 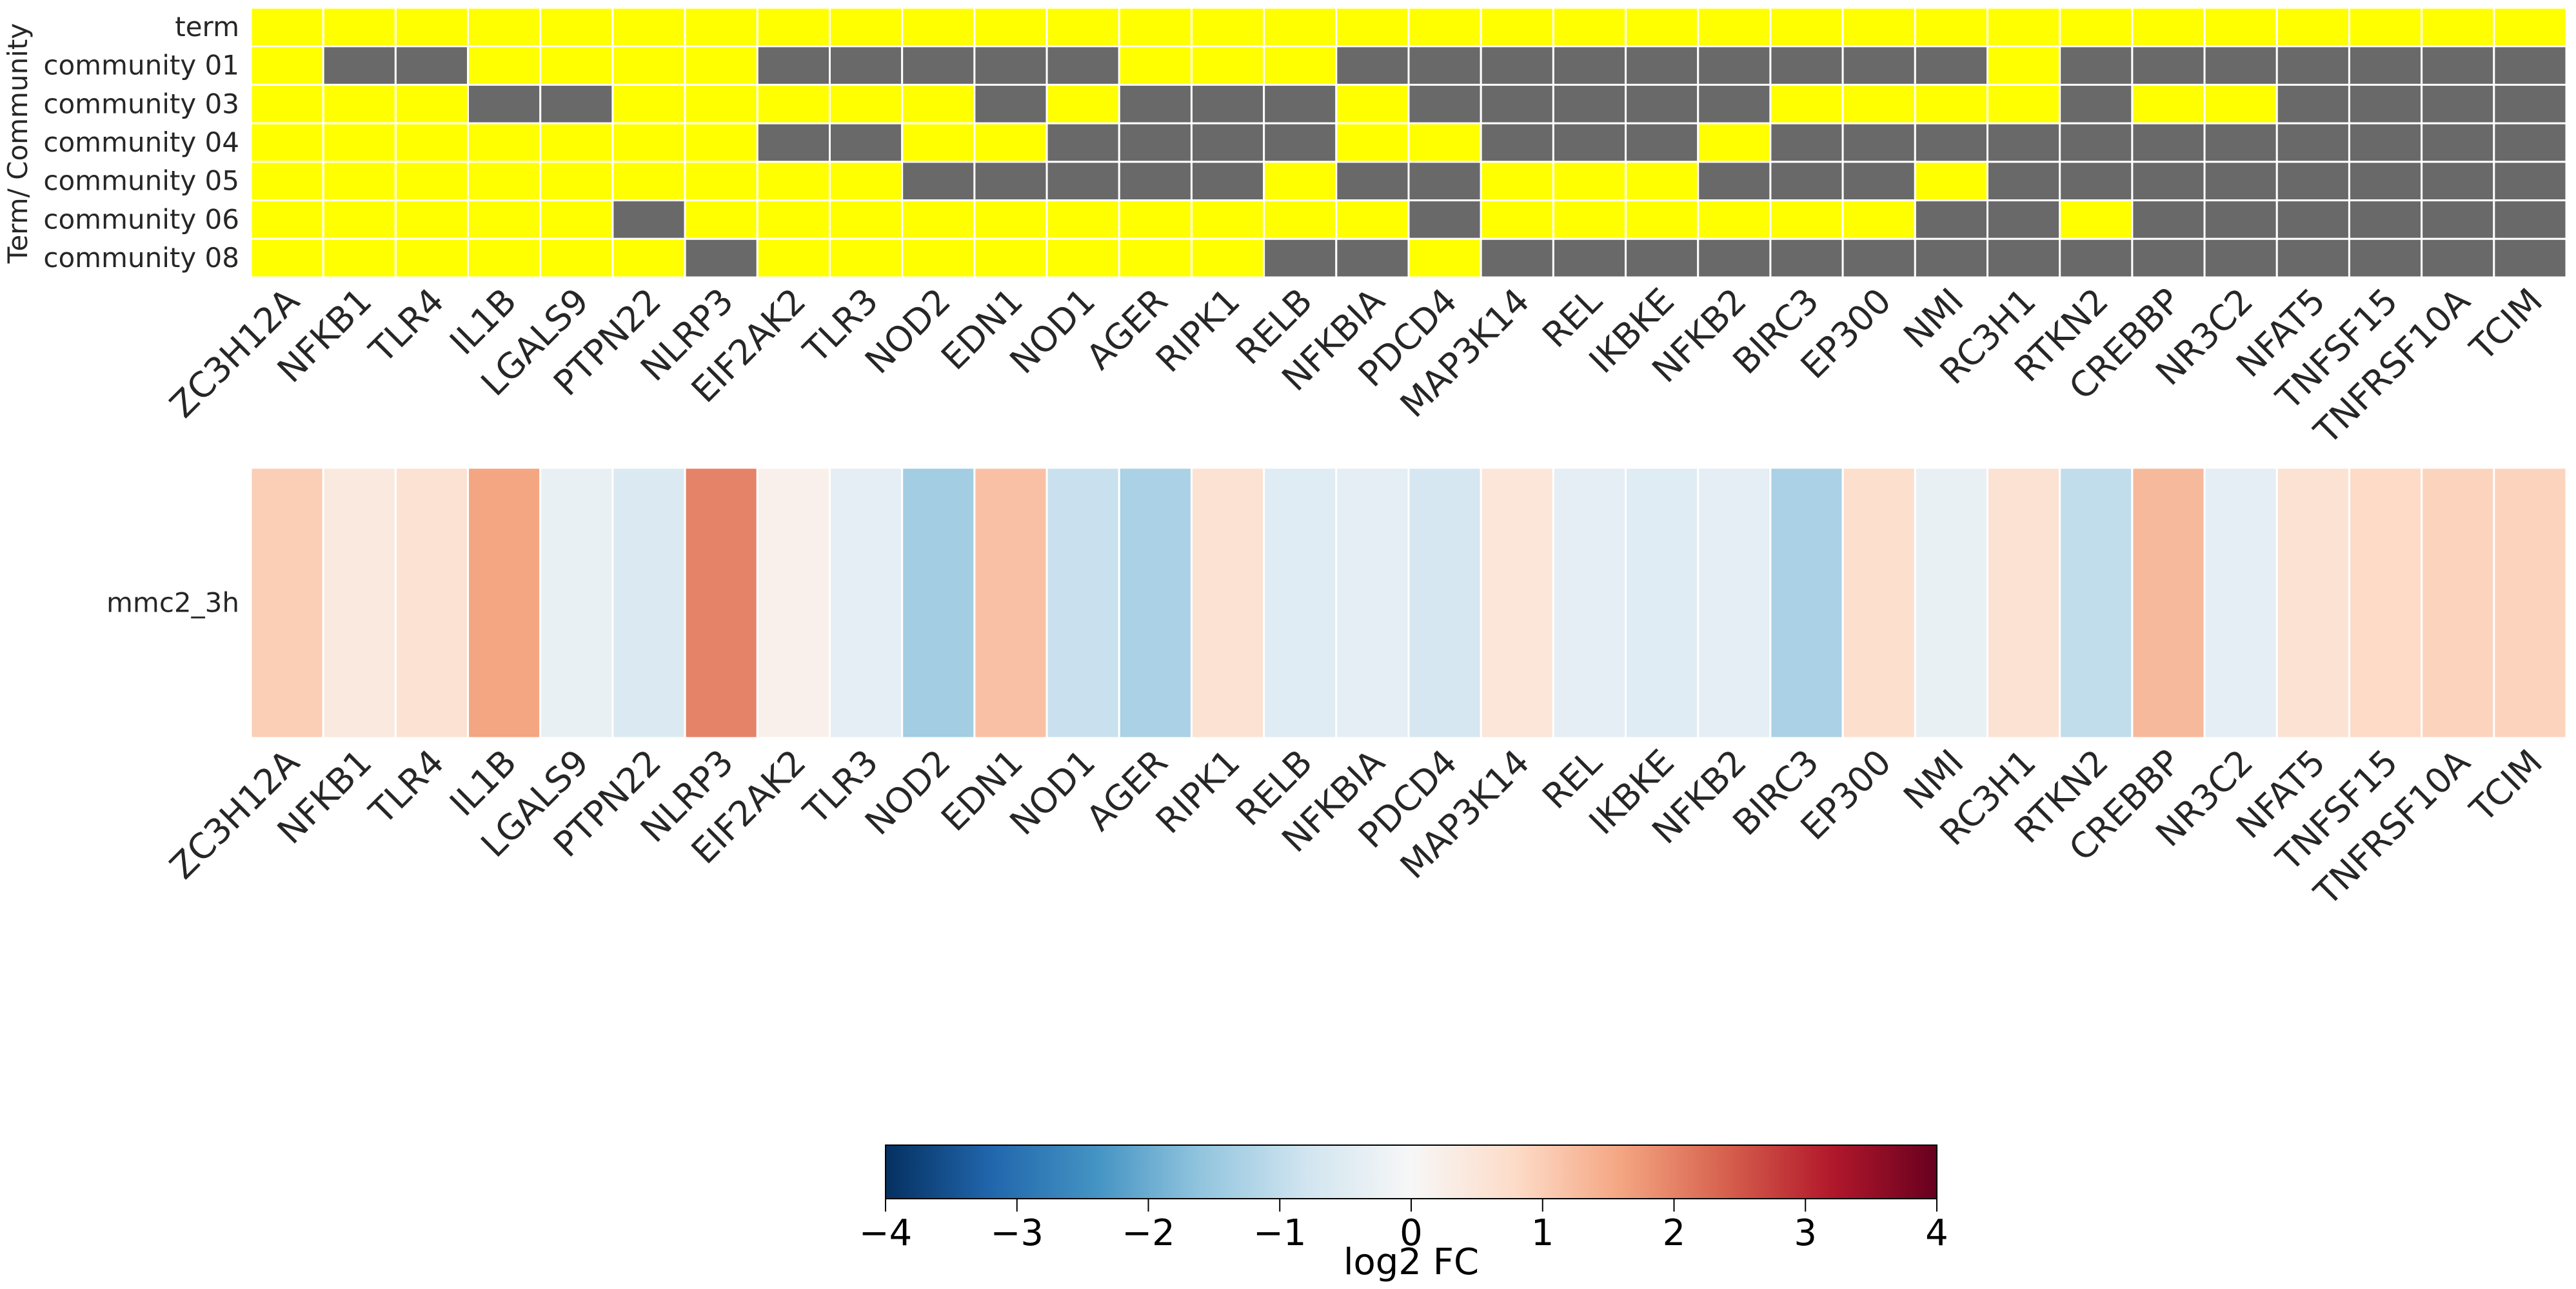 What do you see at coordinates (866, 181) in the screenshot?
I see `cell-community-05-TLR3` at bounding box center [866, 181].